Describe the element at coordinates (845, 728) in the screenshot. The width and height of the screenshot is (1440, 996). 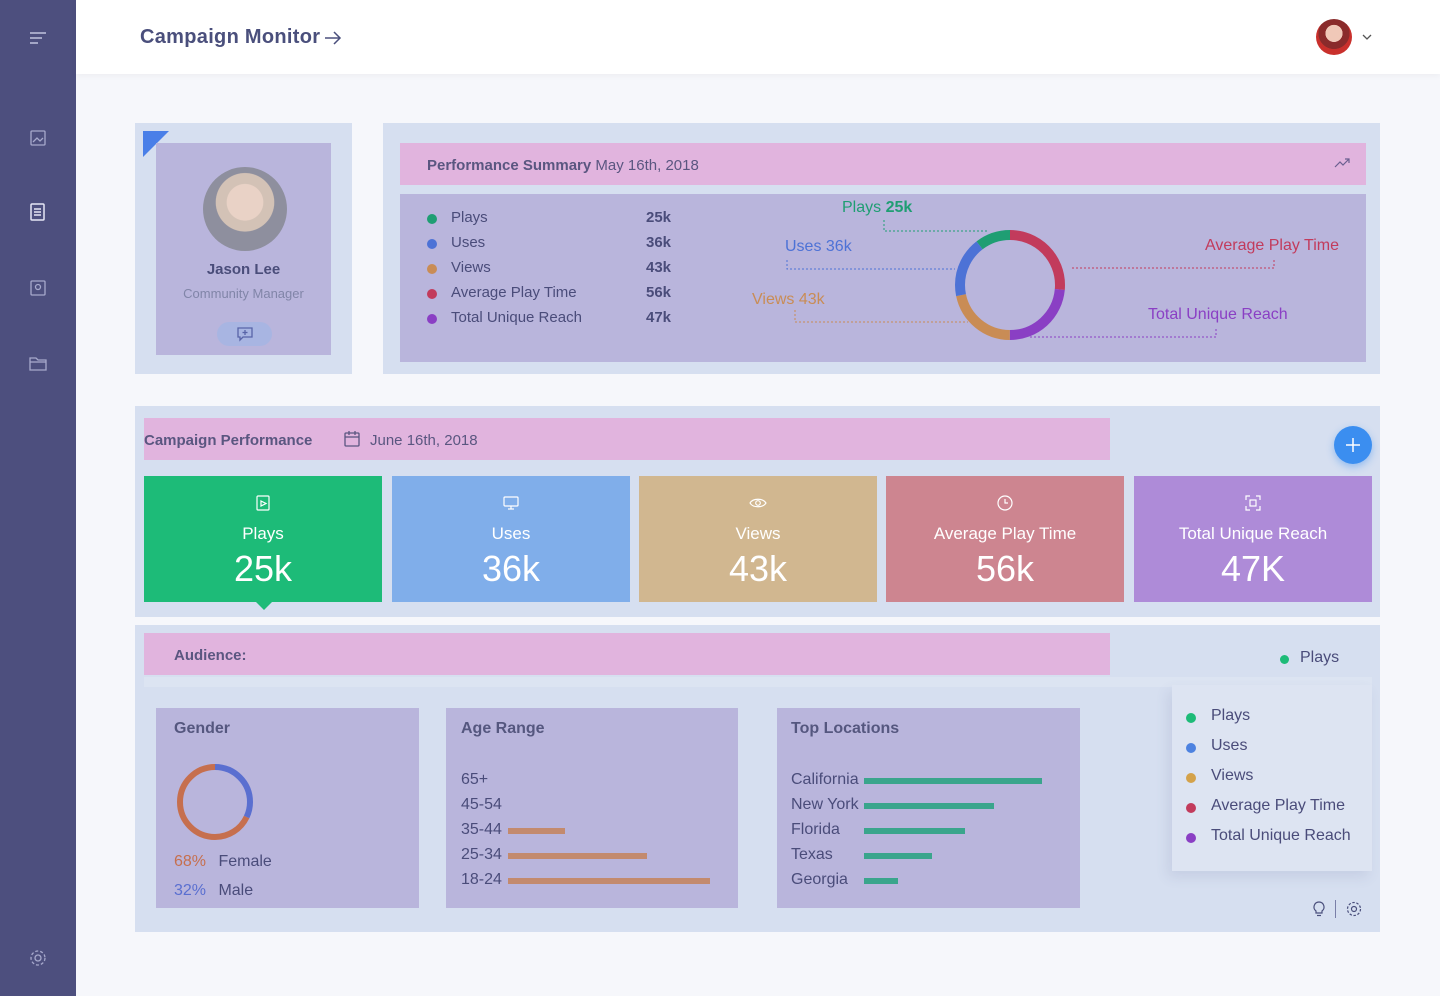
I see `top-locations-title: Top Locations` at that location.